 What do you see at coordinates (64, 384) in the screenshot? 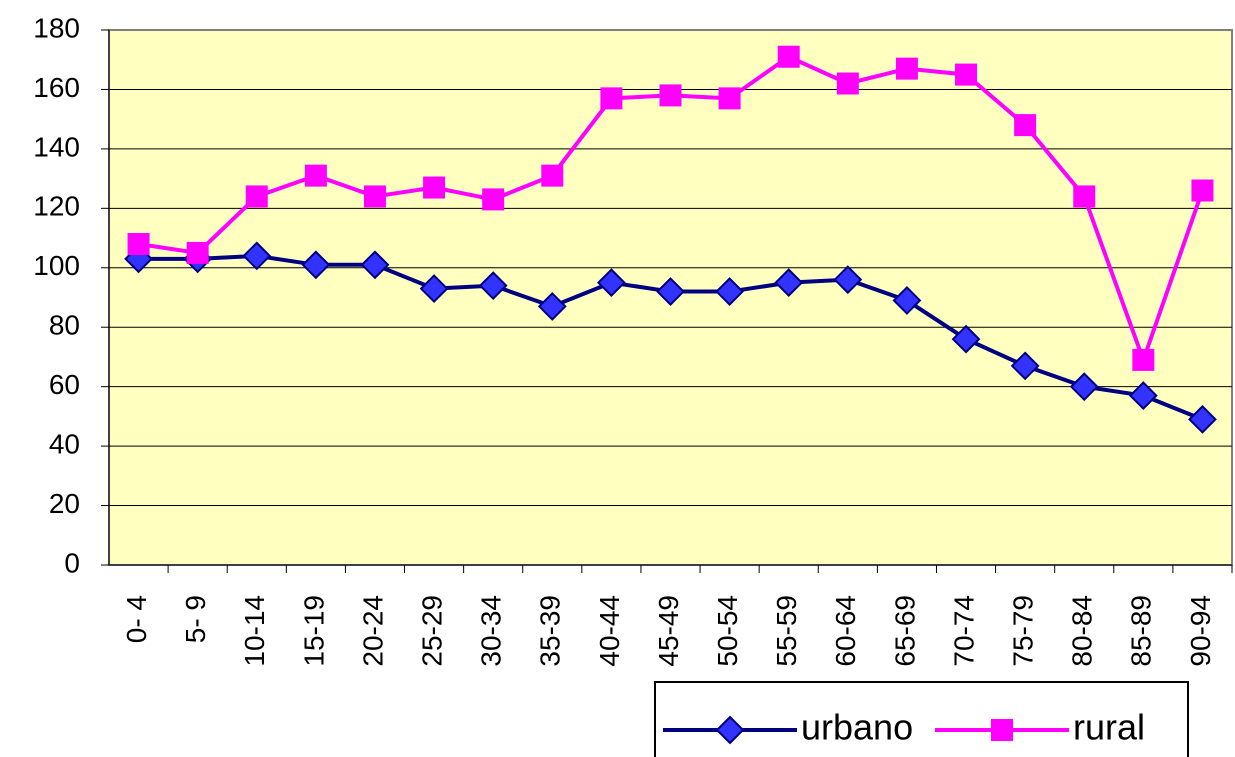
I see `y-tick-label: 60` at bounding box center [64, 384].